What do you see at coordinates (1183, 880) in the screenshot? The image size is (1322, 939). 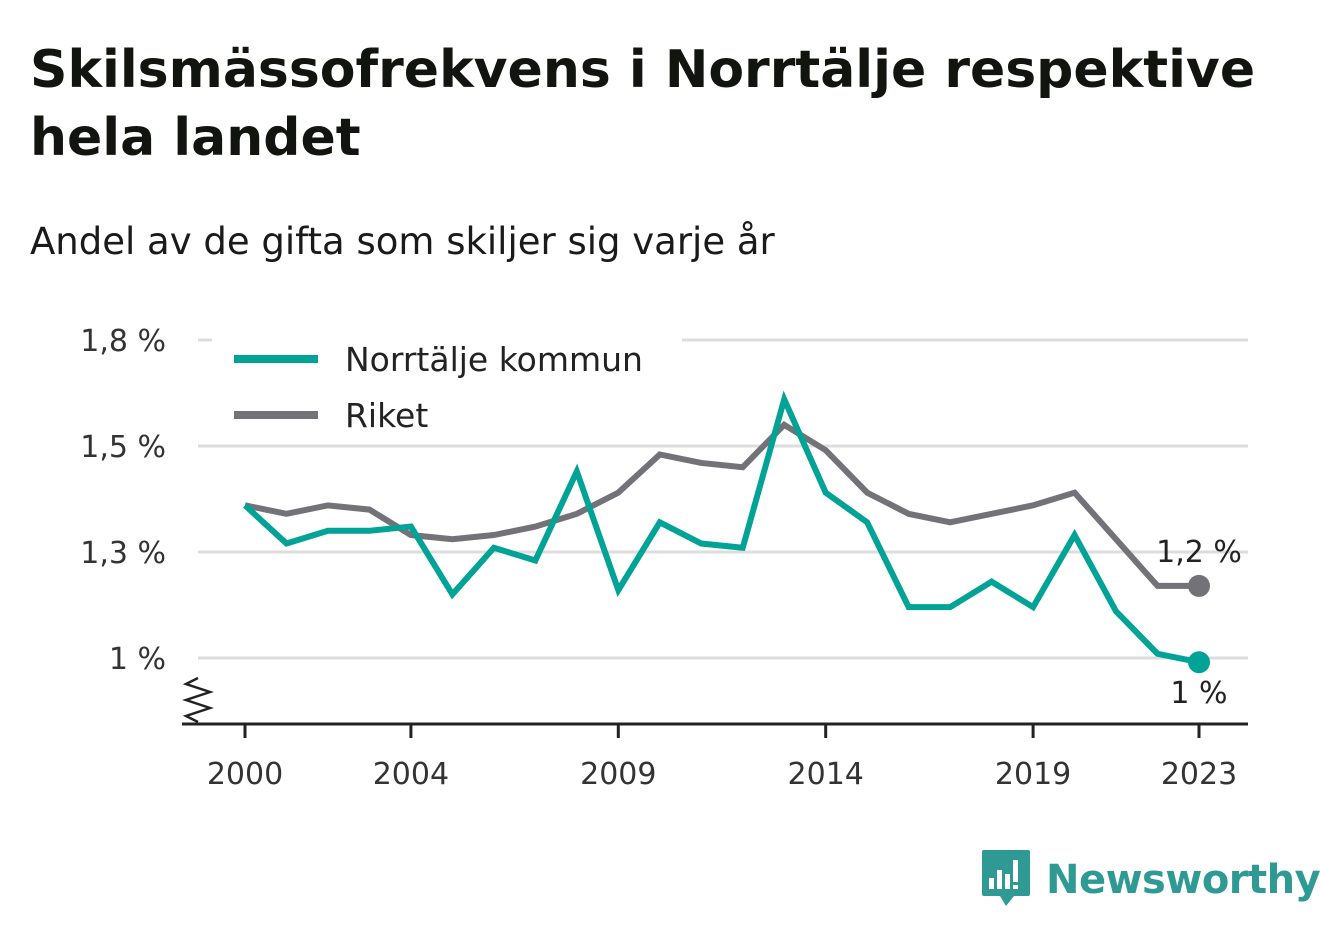 I see `brand-name: Newsworthy` at bounding box center [1183, 880].